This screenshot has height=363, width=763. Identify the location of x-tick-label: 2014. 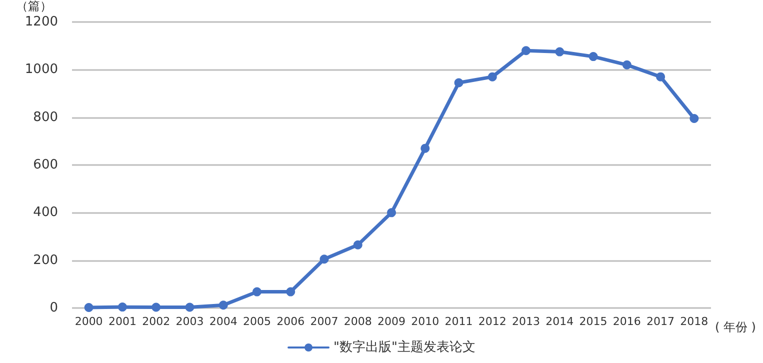
(560, 321).